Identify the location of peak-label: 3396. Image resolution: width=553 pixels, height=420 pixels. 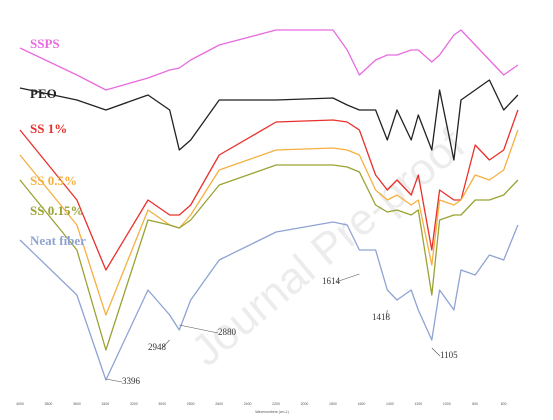
(131, 381).